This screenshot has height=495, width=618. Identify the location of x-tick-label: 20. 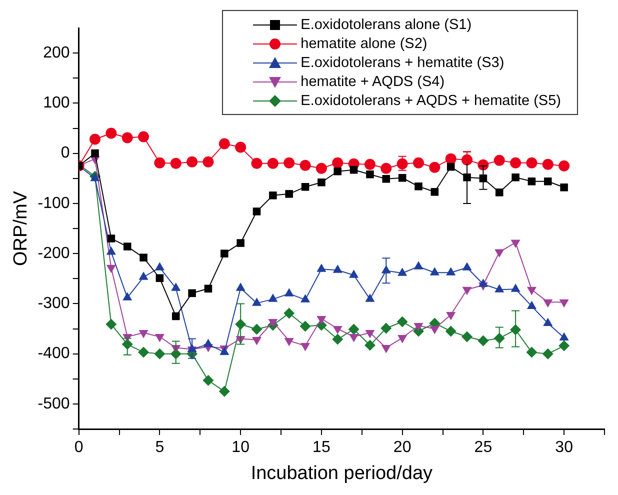
(402, 447).